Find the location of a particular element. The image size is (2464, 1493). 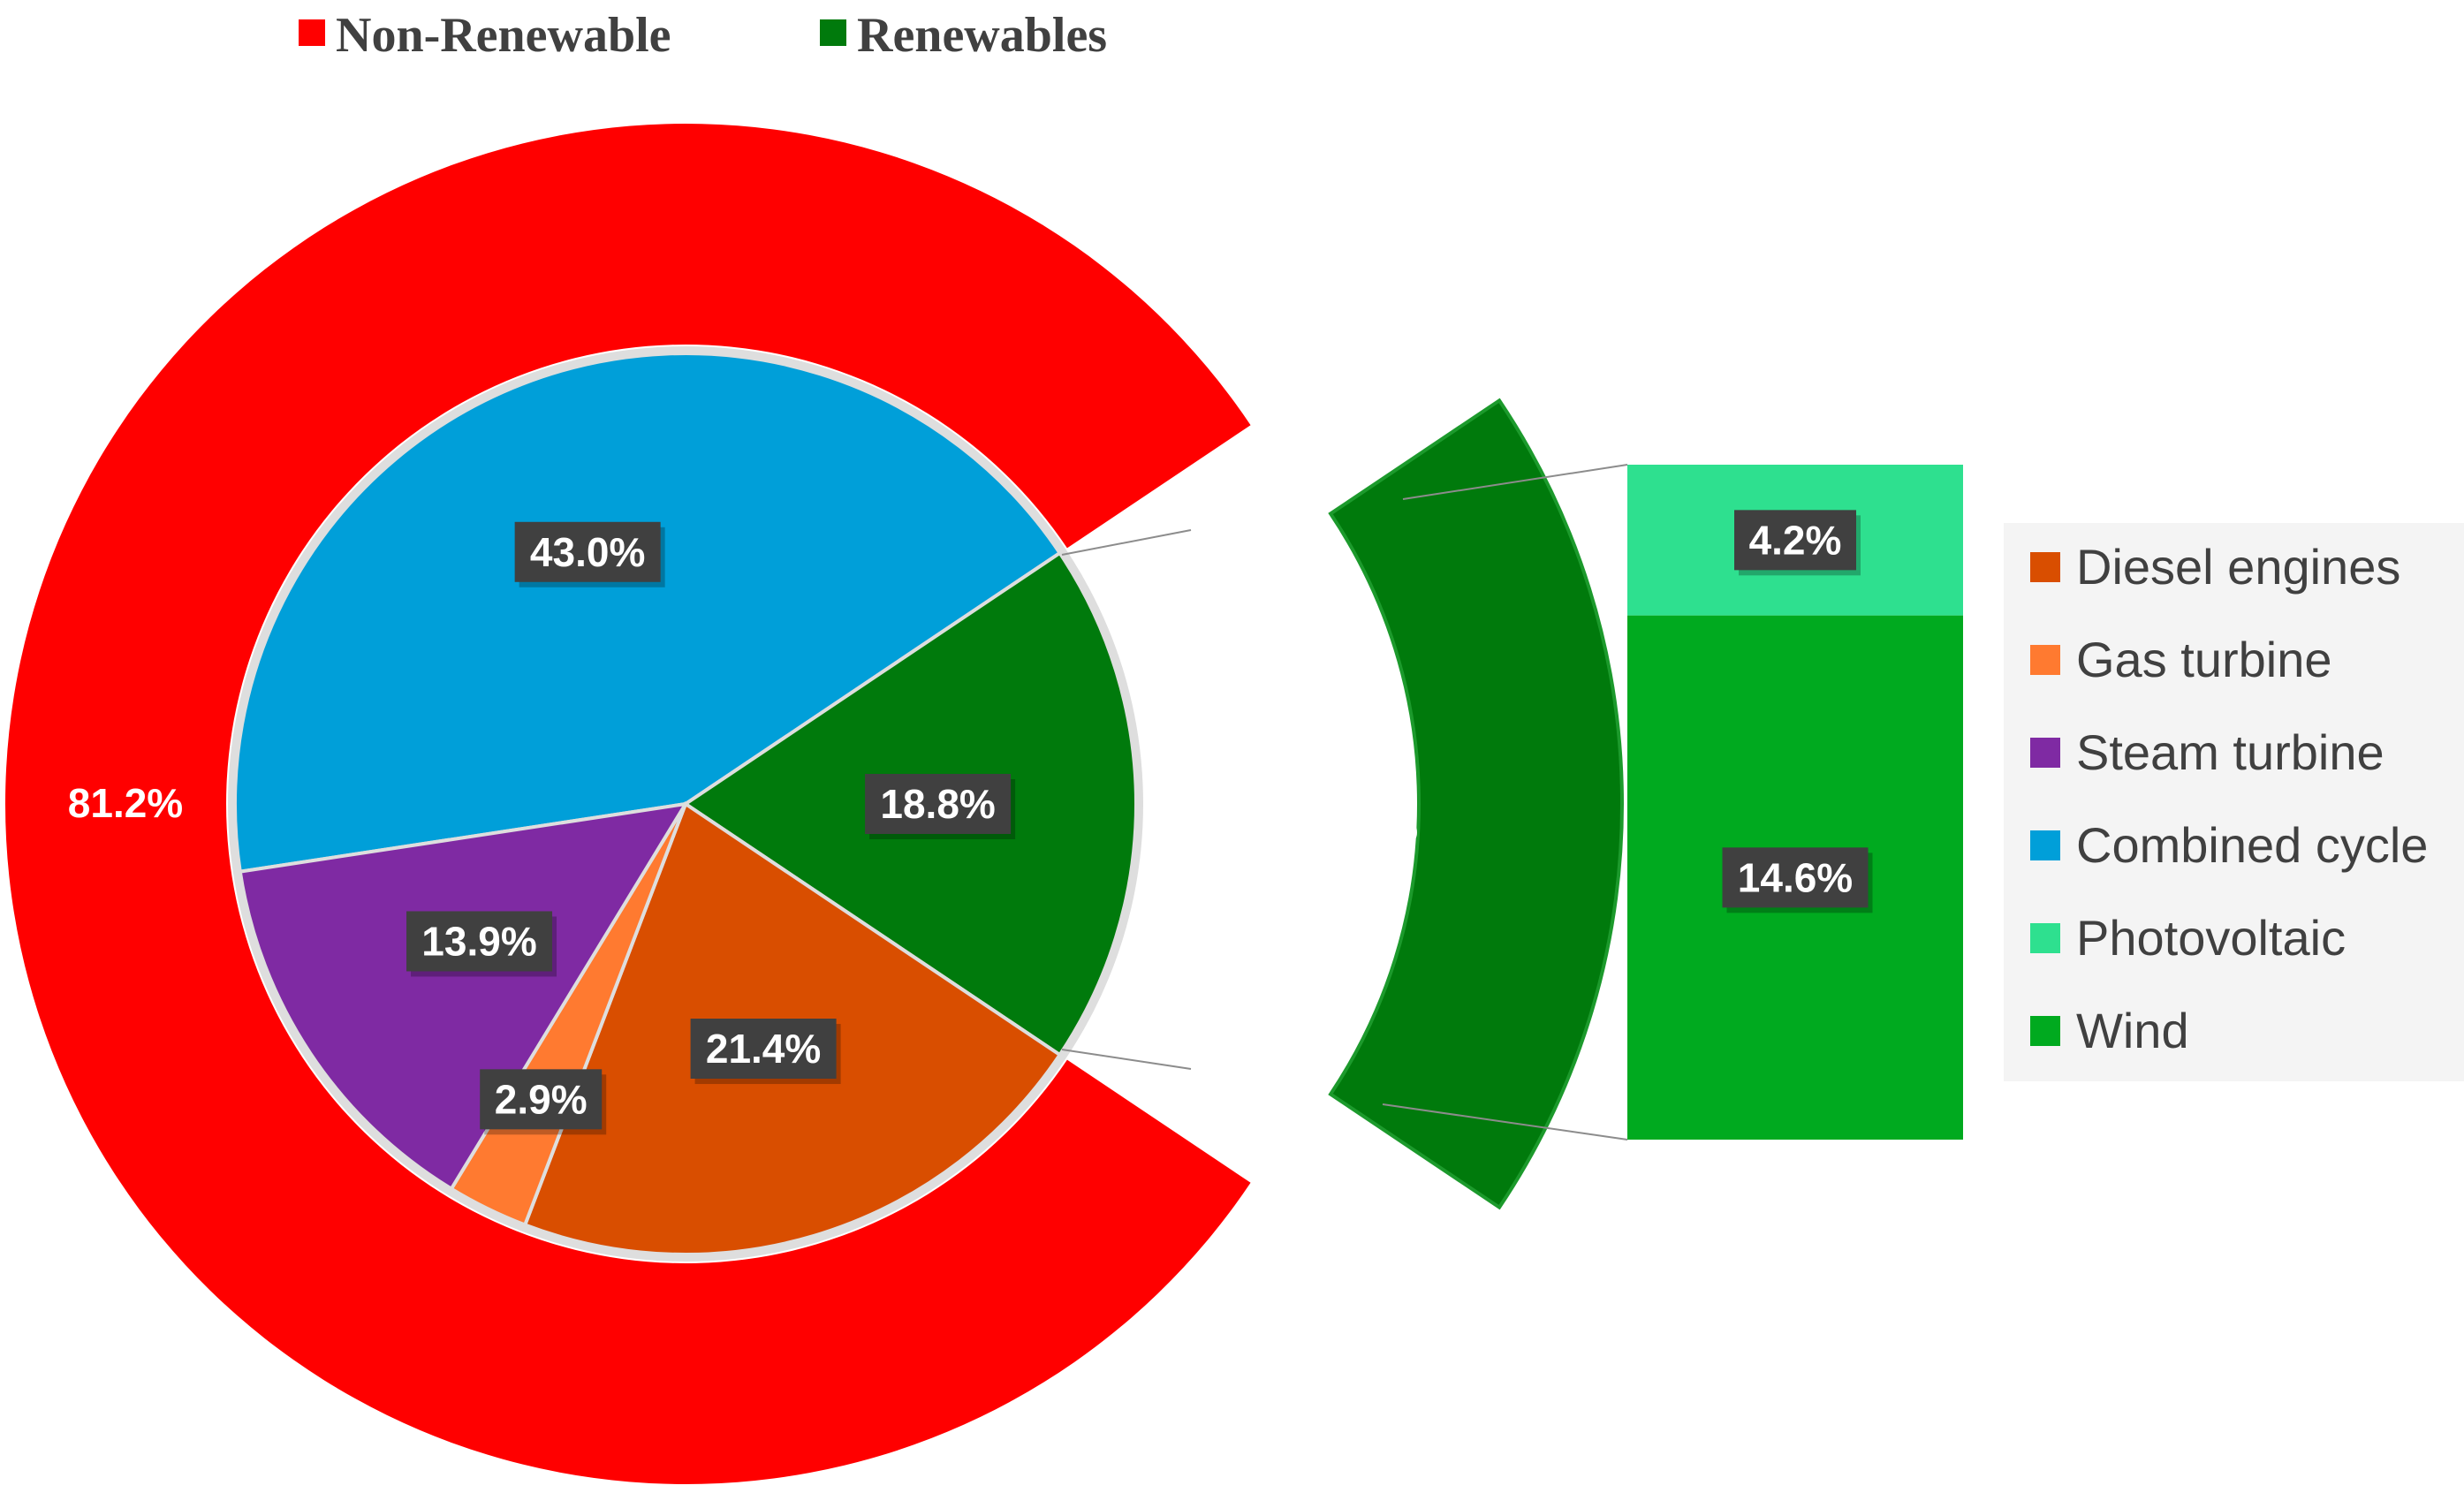

outer-ring-segment-renewables is located at coordinates (1476, 804).